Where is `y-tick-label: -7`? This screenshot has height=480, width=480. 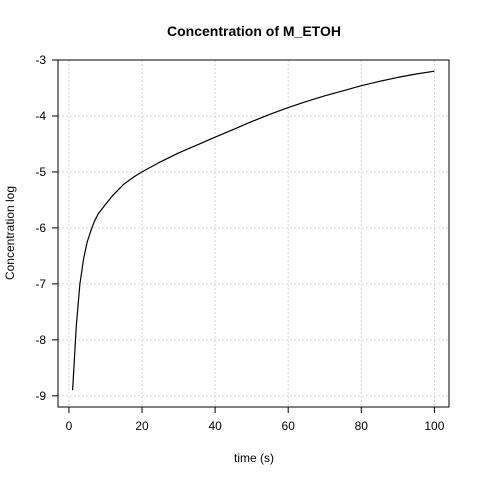
y-tick-label: -7 is located at coordinates (40, 284).